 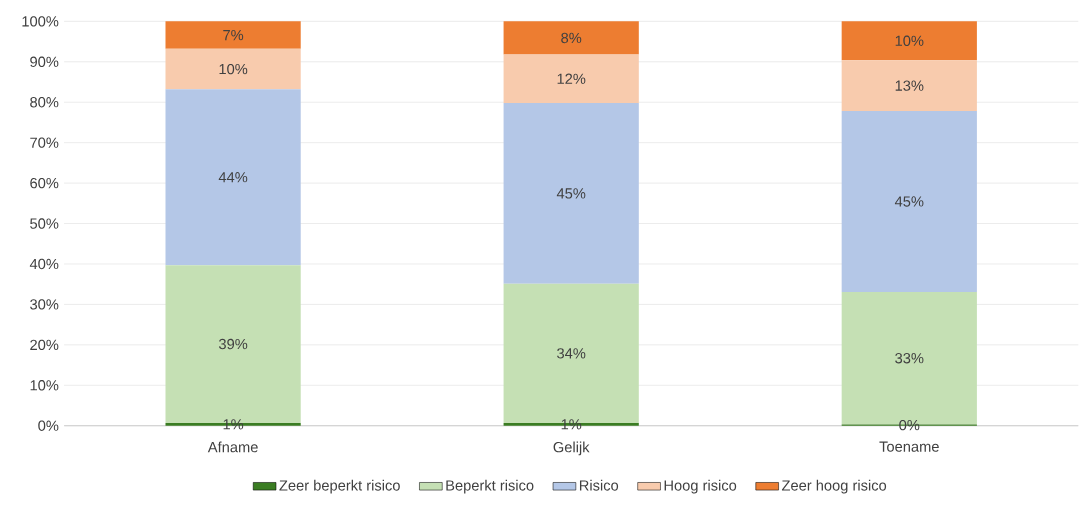 I want to click on x-tick-label: Toename, so click(x=909, y=446).